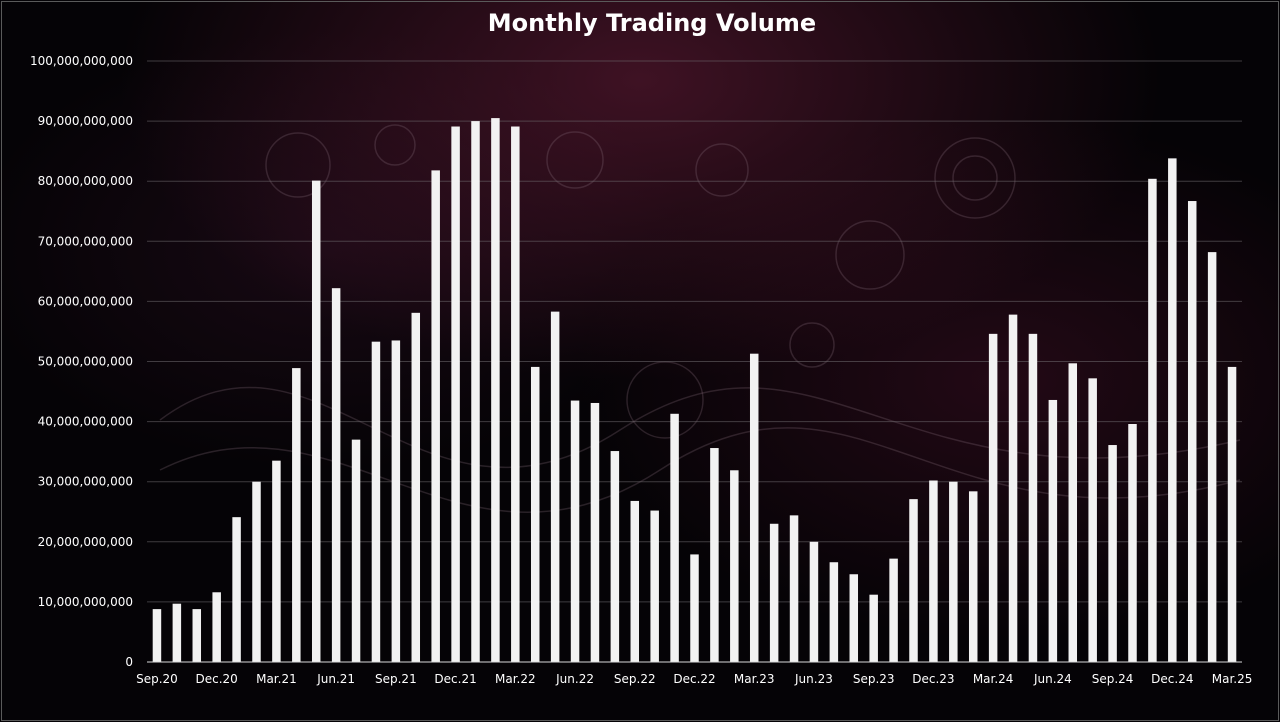 The height and width of the screenshot is (722, 1280). I want to click on y-tick-label: 0, so click(129, 662).